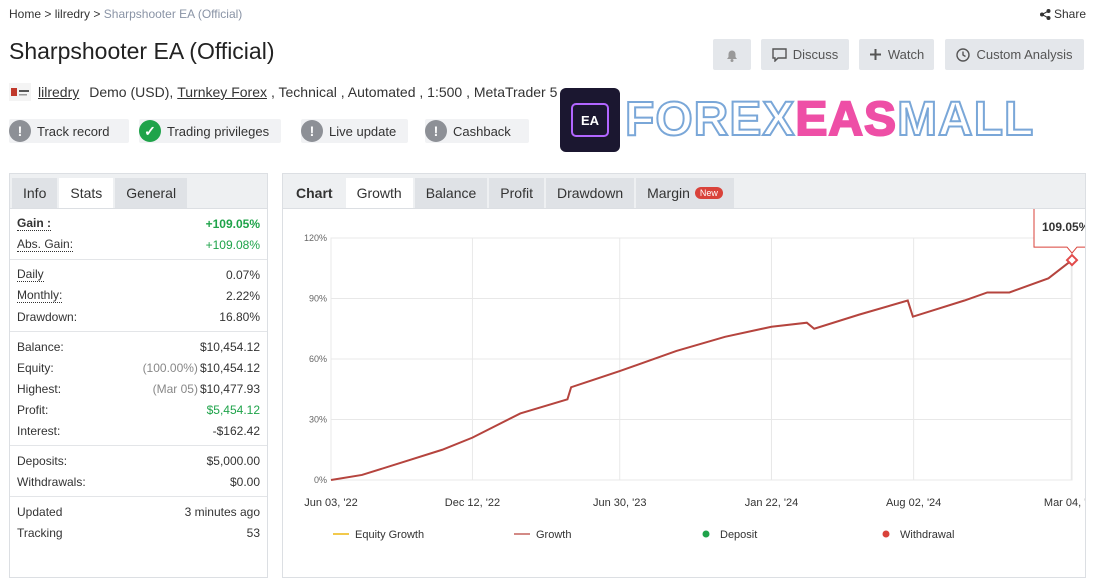 Image resolution: width=1119 pixels, height=588 pixels. What do you see at coordinates (218, 131) in the screenshot?
I see `badge-label: Trading privileges` at bounding box center [218, 131].